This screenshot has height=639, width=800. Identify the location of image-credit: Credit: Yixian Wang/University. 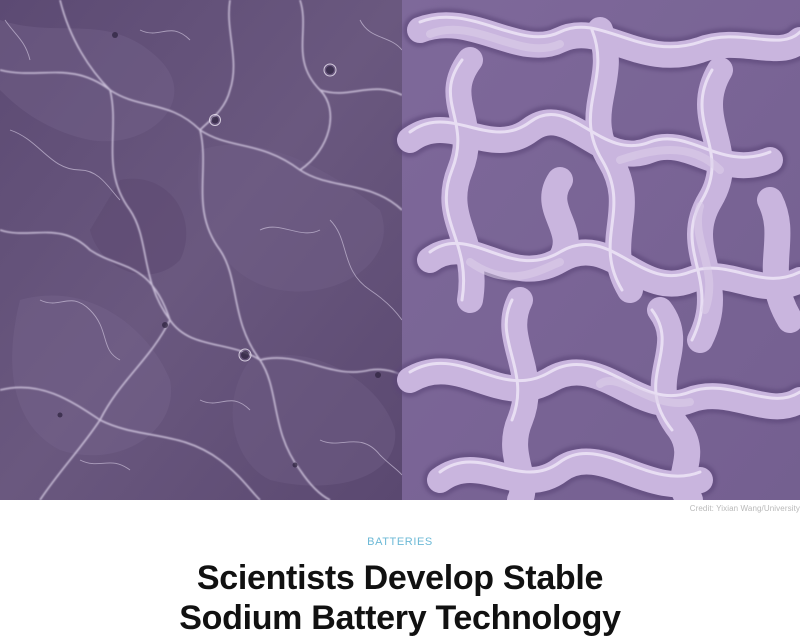
(744, 508).